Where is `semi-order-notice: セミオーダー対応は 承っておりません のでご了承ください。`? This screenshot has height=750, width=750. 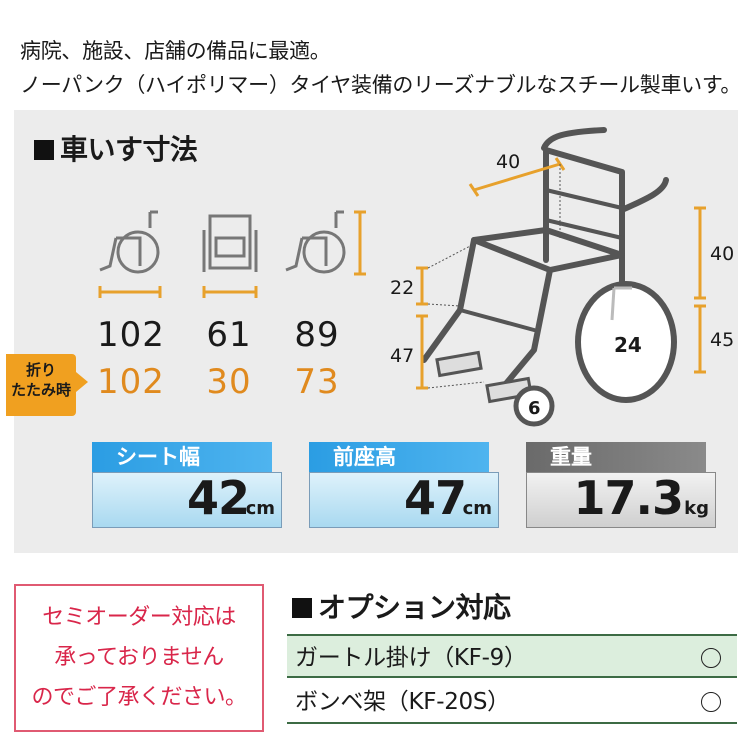
semi-order-notice: セミオーダー対応は 承っておりません のでご了承ください。 is located at coordinates (139, 658).